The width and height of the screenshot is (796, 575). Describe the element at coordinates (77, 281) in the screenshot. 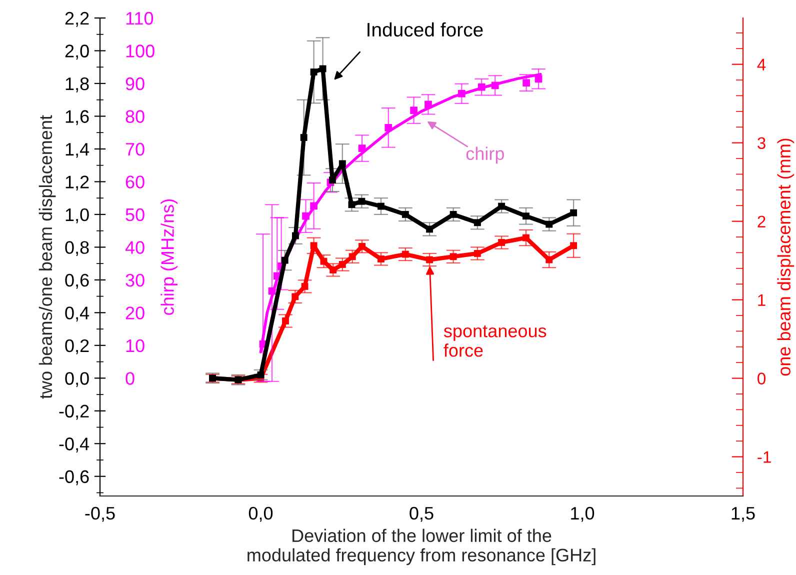

I see `y-tick-label: 0,6` at that location.